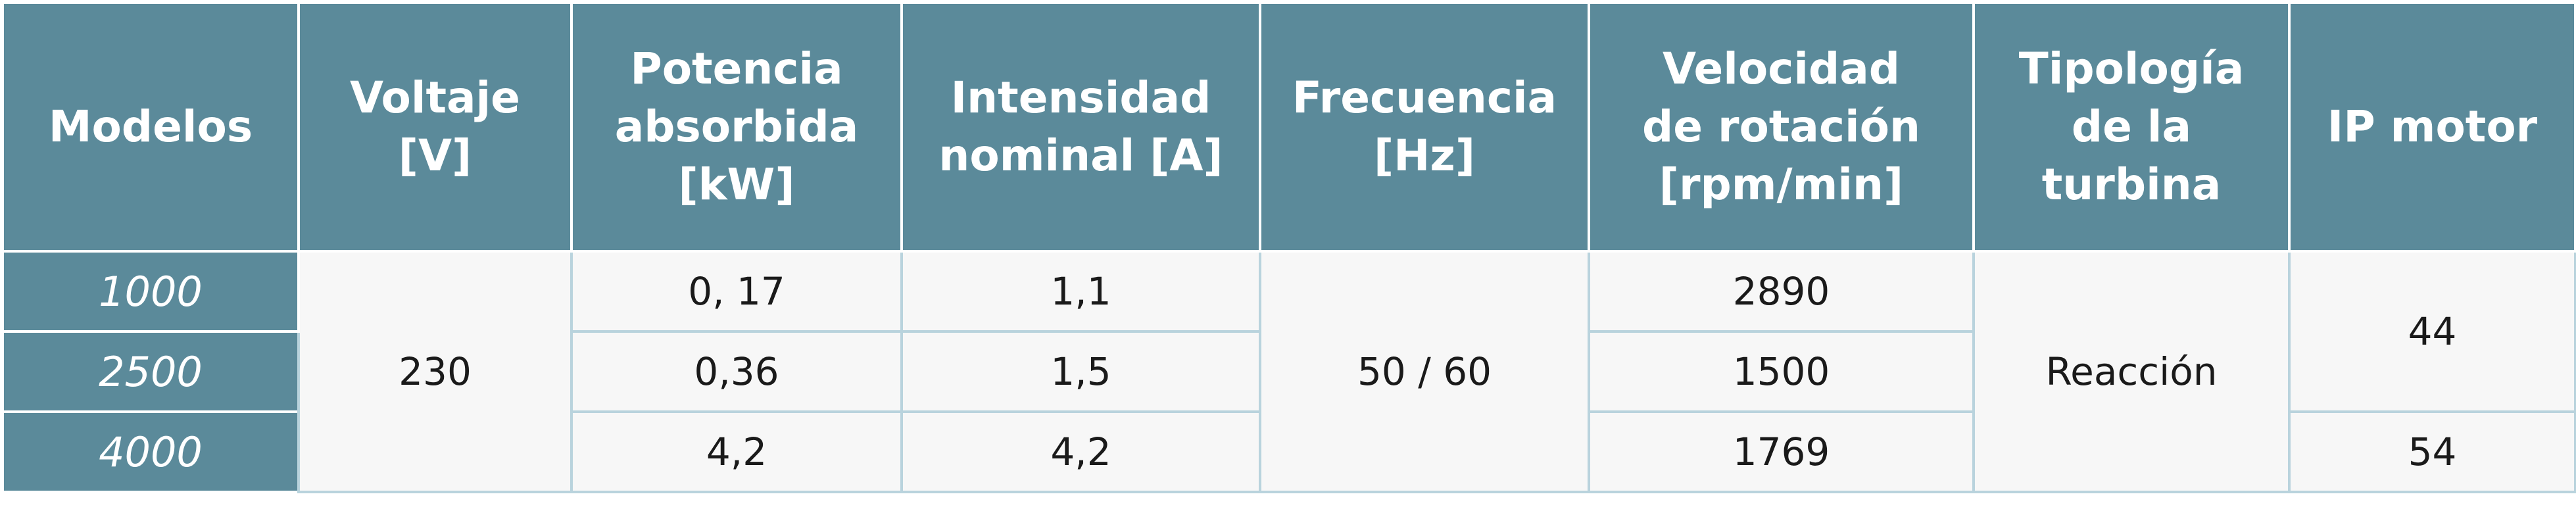  Describe the element at coordinates (435, 371) in the screenshot. I see `cell: 230` at that location.